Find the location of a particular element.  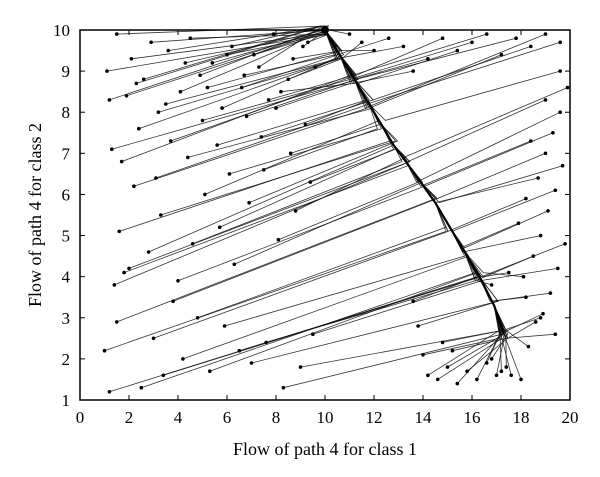

y-tick-label: 7 is located at coordinates (66, 153).